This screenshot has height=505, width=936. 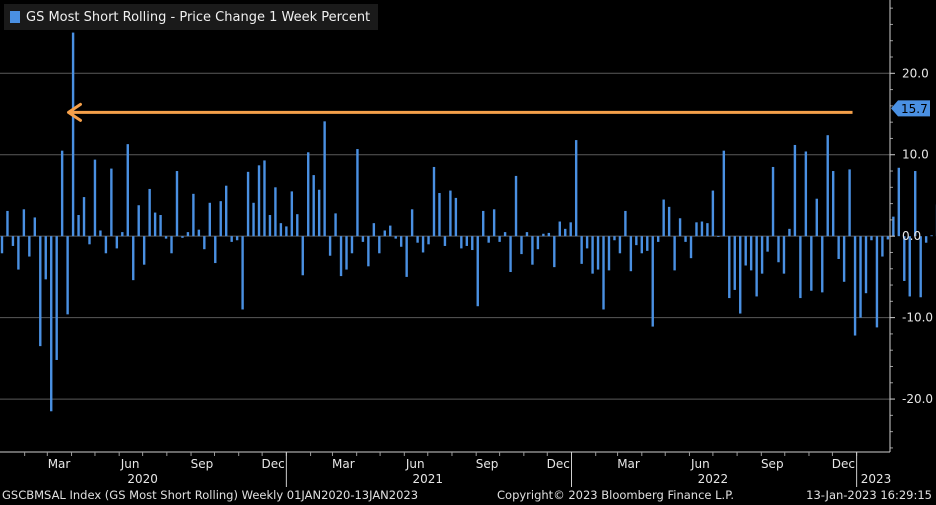 What do you see at coordinates (615, 495) in the screenshot?
I see `footer-copyright: Copyright© 2023 Bloomberg Finance L.P.` at bounding box center [615, 495].